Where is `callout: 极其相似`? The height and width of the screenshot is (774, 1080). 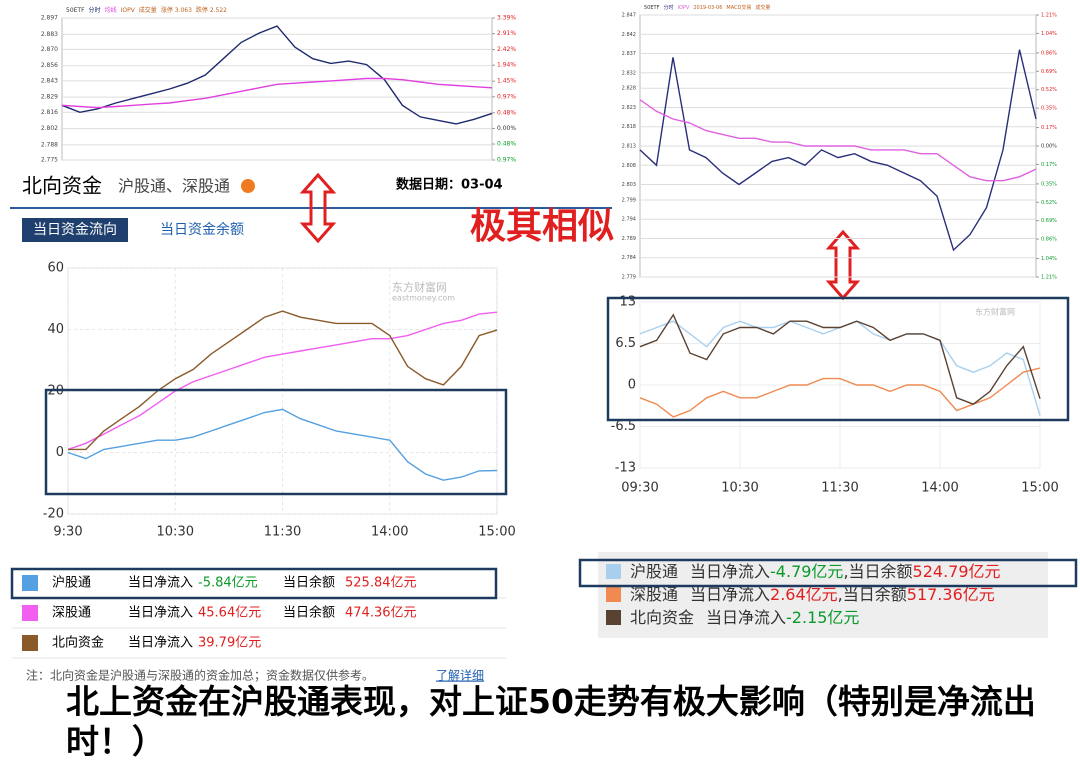 callout: 极其相似 is located at coordinates (542, 226).